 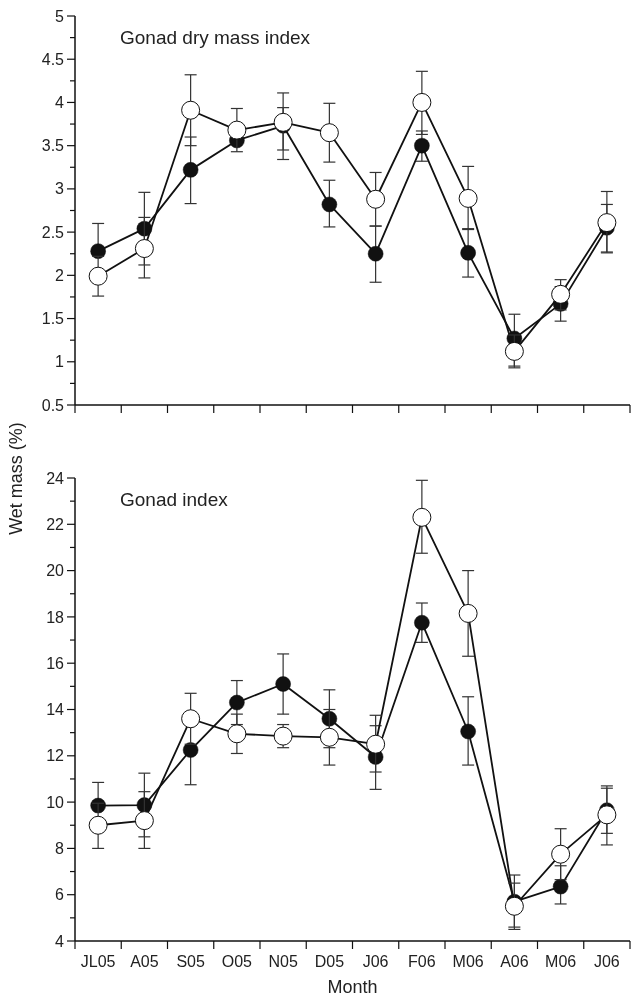 What do you see at coordinates (190, 961) in the screenshot?
I see `x-tick-label: S05` at bounding box center [190, 961].